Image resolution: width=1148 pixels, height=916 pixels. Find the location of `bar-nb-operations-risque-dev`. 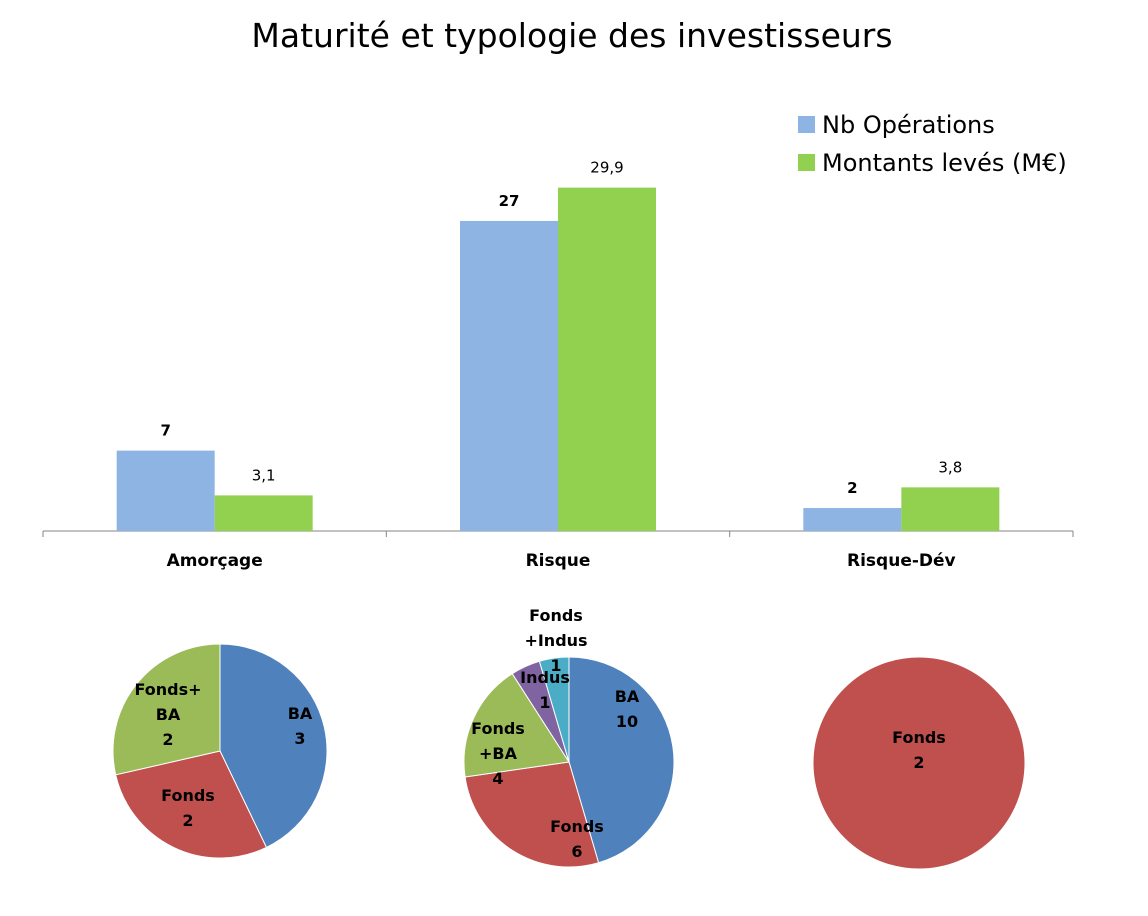

bar-nb-operations-risque-dev is located at coordinates (852, 519).